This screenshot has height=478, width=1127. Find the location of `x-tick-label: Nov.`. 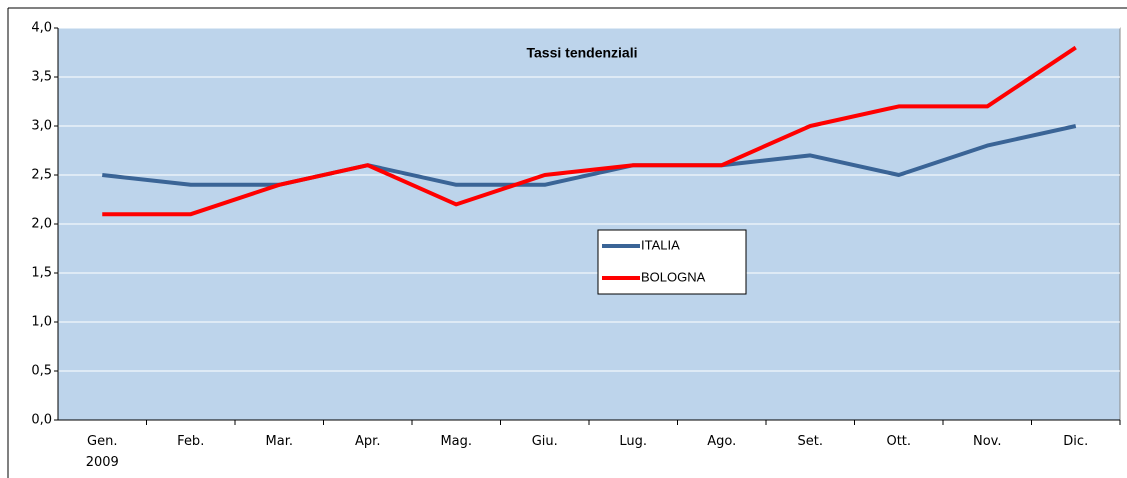

x-tick-label: Nov. is located at coordinates (987, 441).